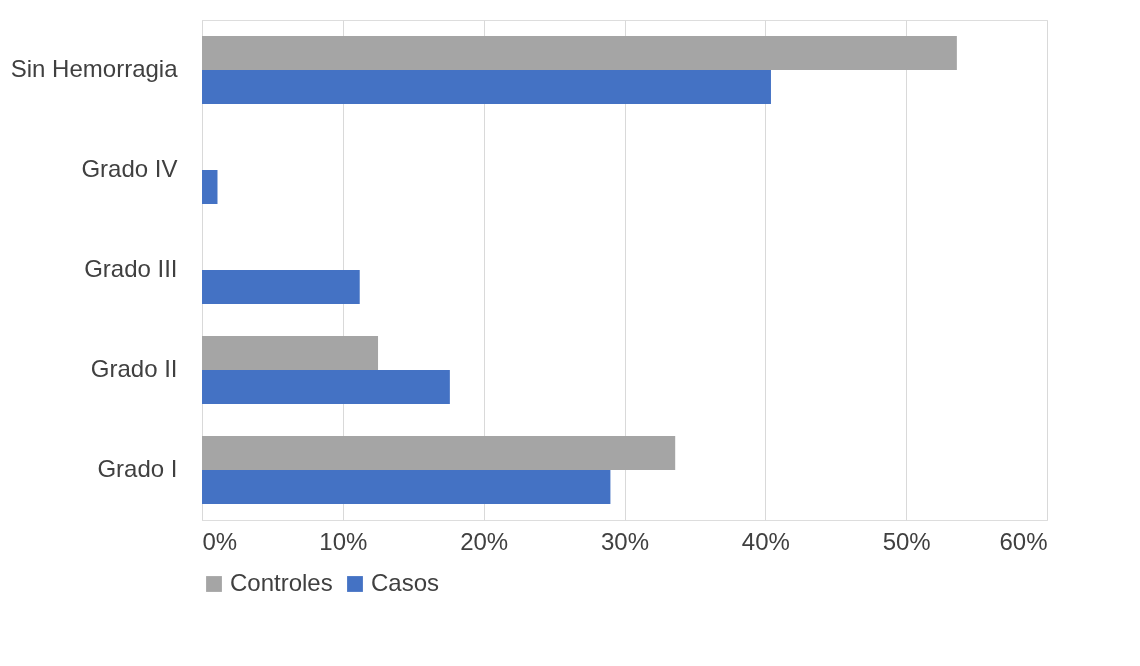 This screenshot has height=666, width=1140. I want to click on x-tick-label: 30%, so click(625, 541).